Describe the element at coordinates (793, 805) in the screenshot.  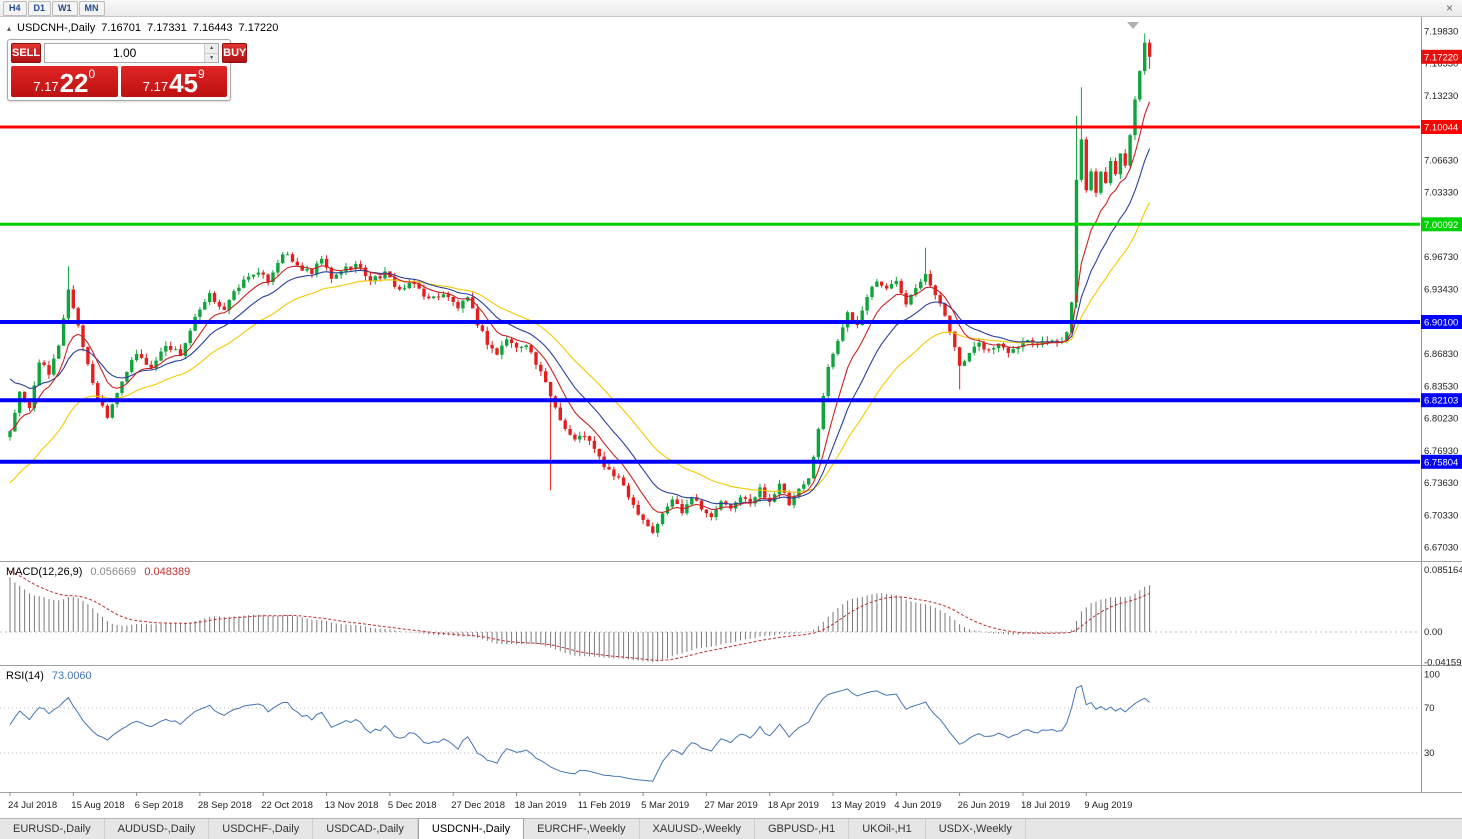
I see `date-label: 18 Apr 2019` at that location.